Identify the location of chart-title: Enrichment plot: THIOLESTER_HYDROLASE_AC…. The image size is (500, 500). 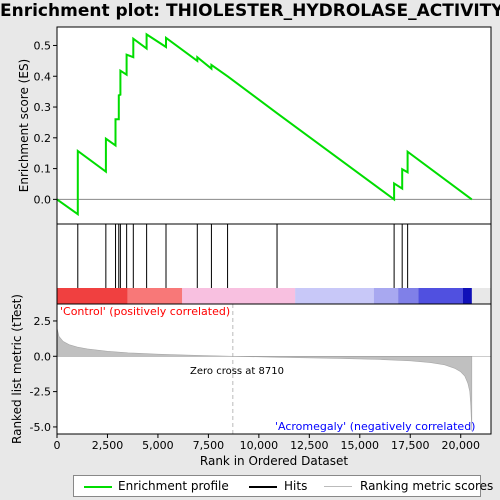
(250, 11).